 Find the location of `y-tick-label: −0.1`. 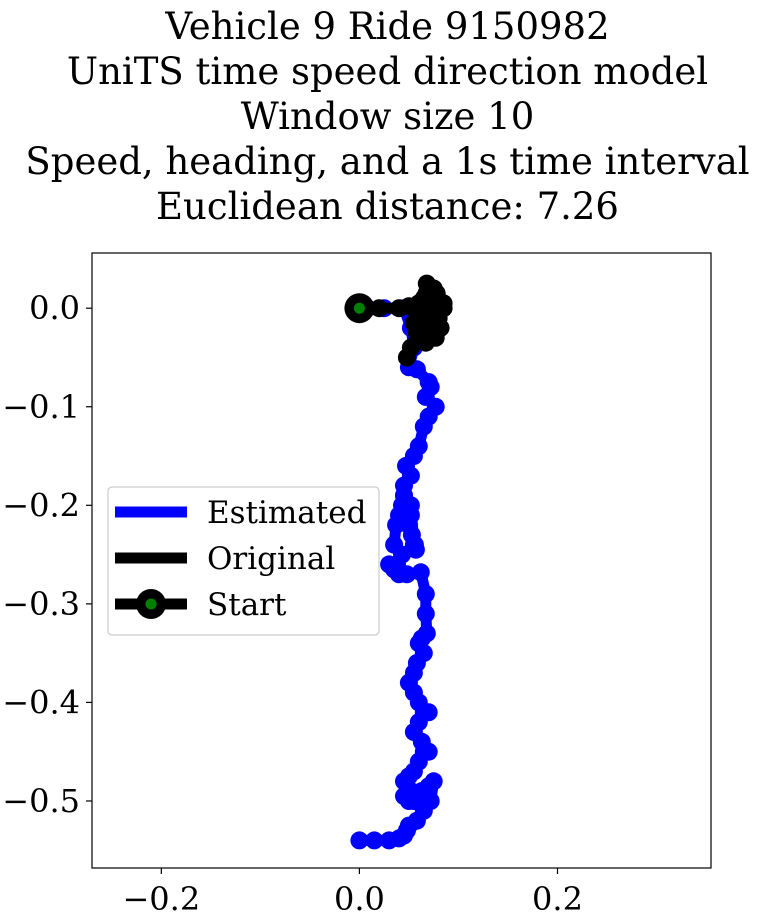

y-tick-label: −0.1 is located at coordinates (41, 407).